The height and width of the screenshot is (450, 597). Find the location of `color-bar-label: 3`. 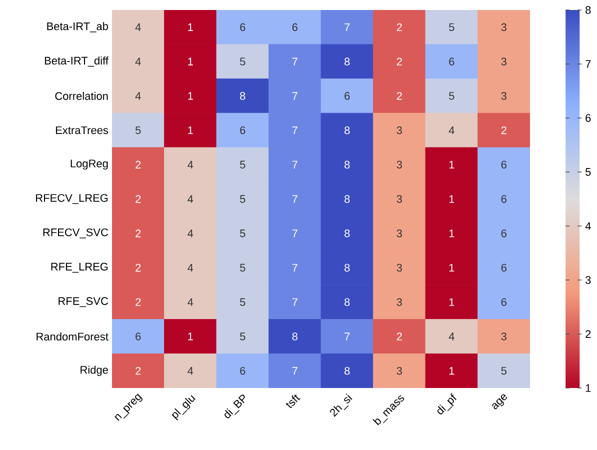

color-bar-label: 3 is located at coordinates (588, 280).